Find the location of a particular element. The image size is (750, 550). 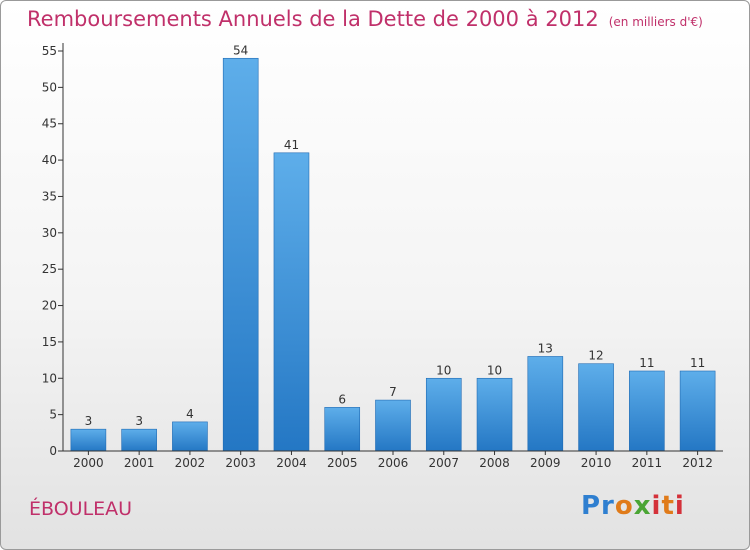

y-axis: 0 5 10 15 20 25 30 35 40 45 50 55 is located at coordinates (53, 250).